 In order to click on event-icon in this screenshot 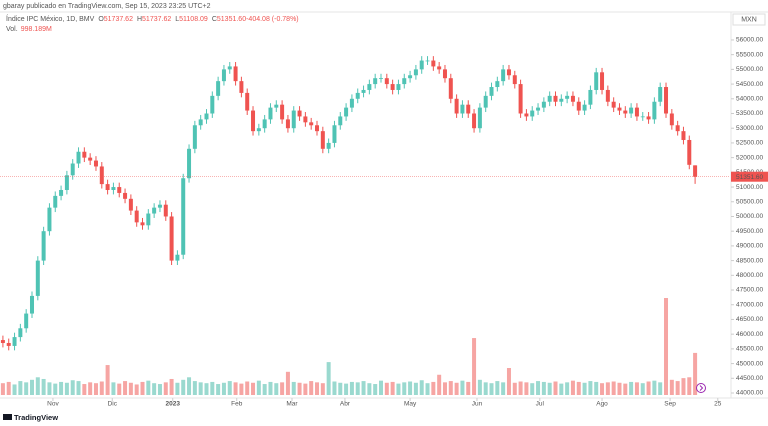, I will do `click(701, 388)`.